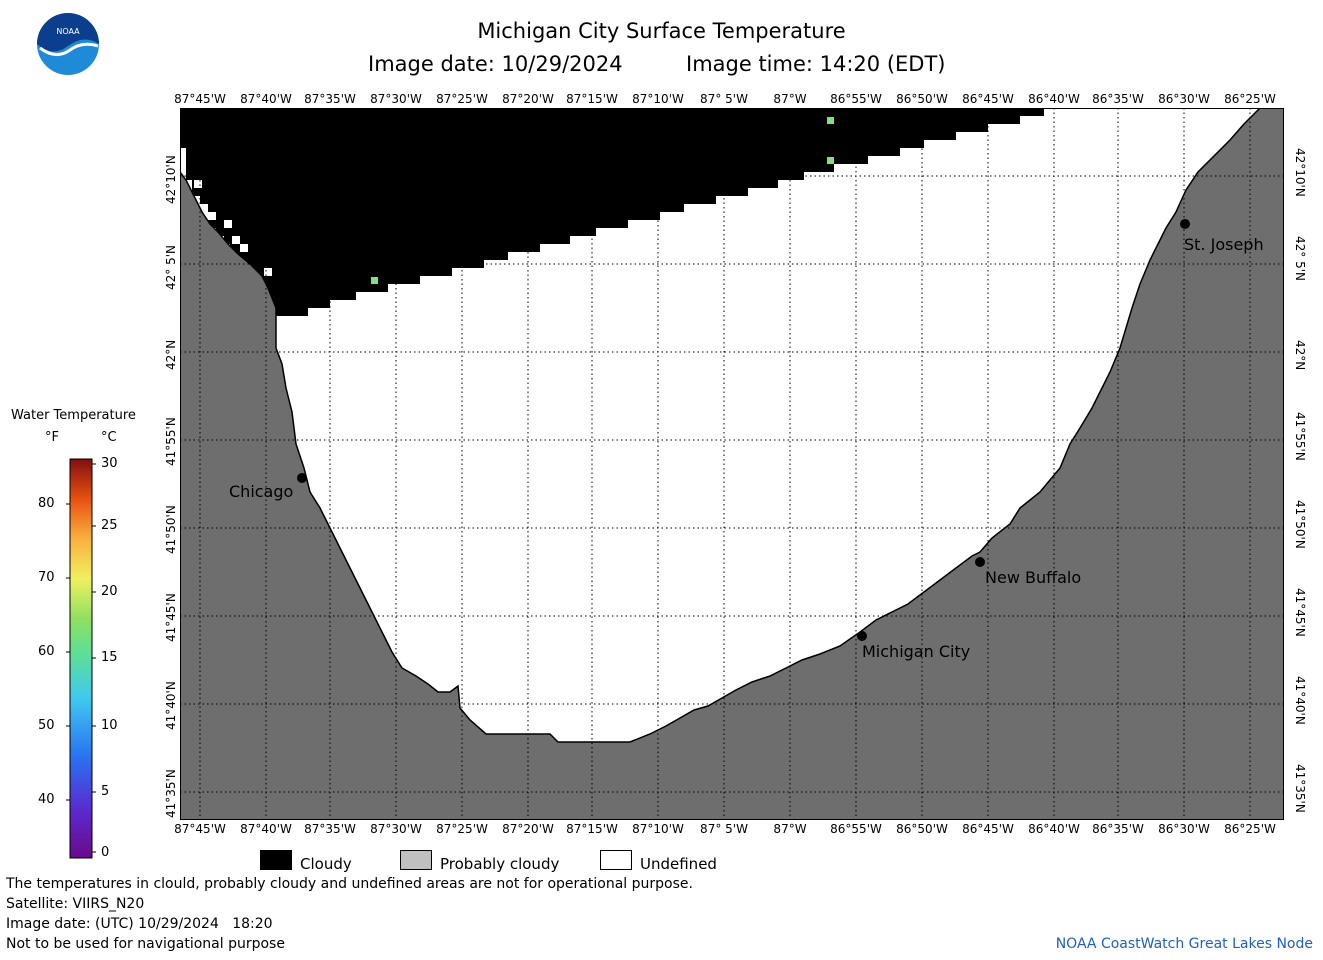  I want to click on cloudy-label: Cloudy, so click(326, 864).